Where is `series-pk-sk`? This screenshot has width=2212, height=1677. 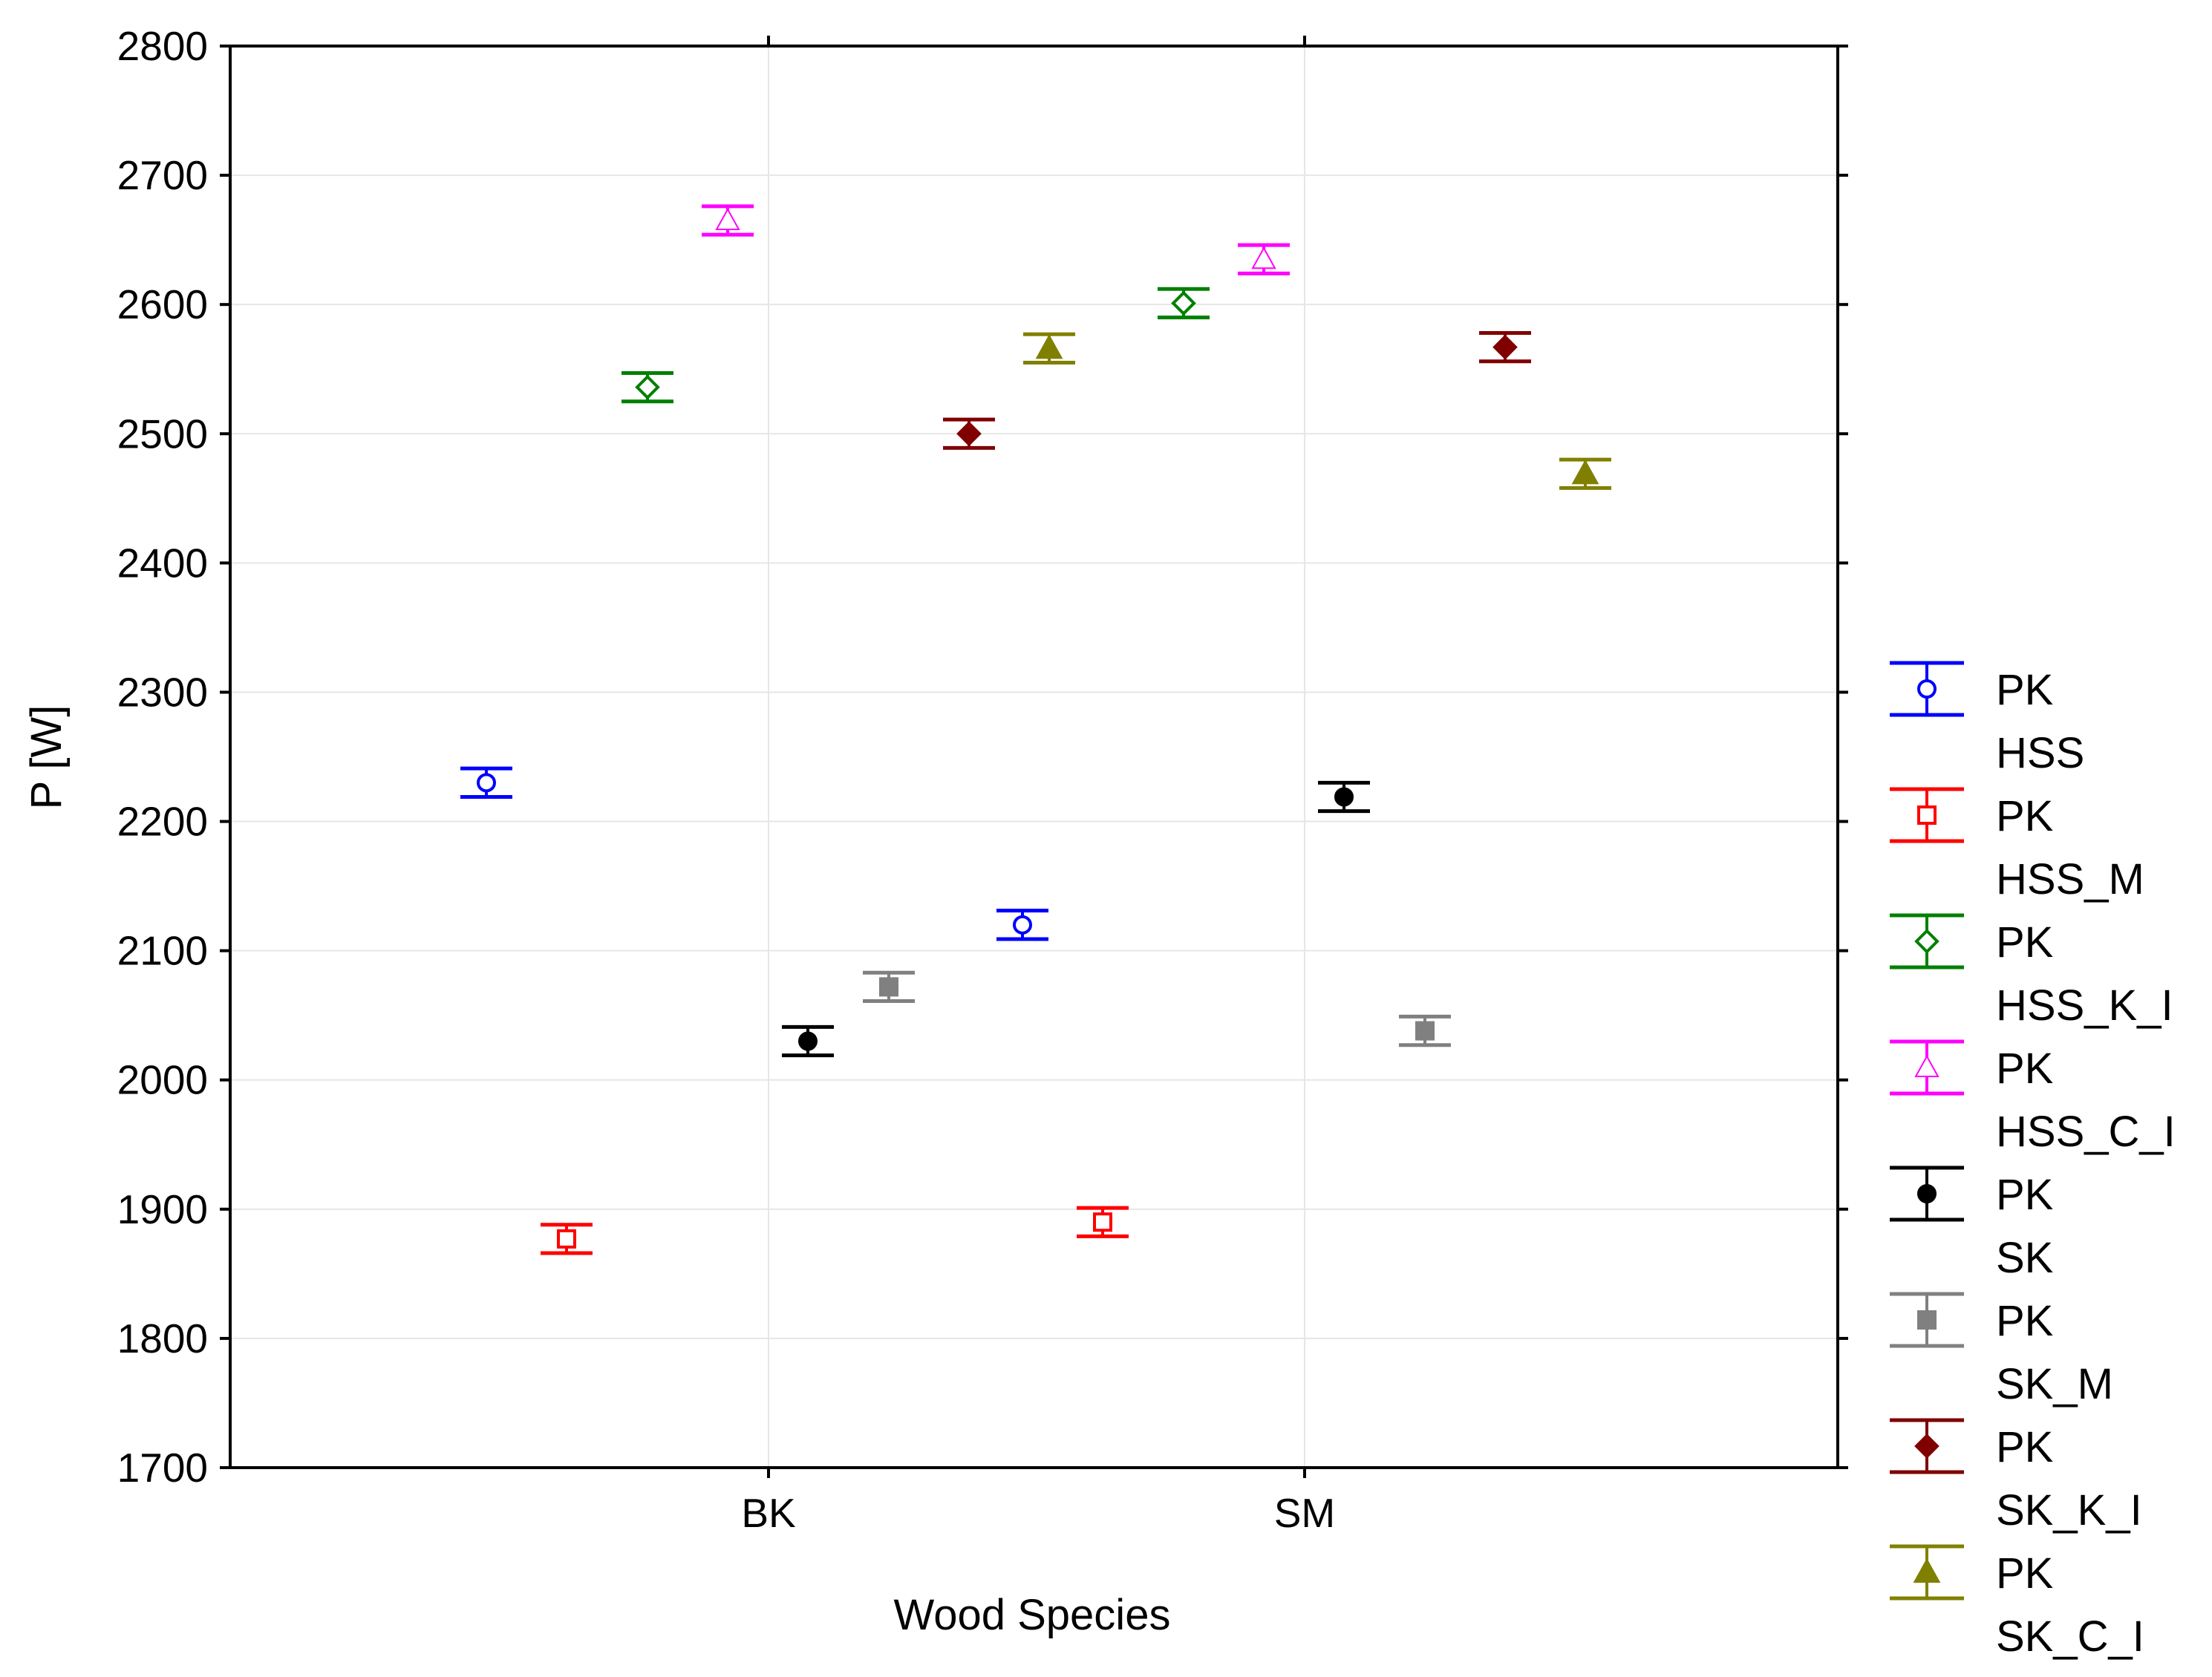
series-pk-sk is located at coordinates (1076, 919).